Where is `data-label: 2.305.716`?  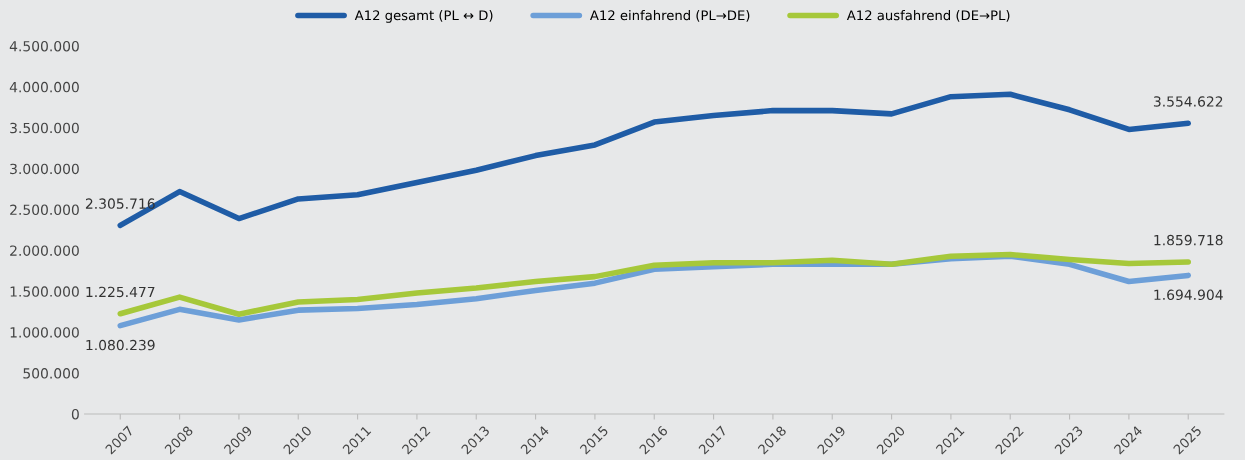 data-label: 2.305.716 is located at coordinates (120, 203).